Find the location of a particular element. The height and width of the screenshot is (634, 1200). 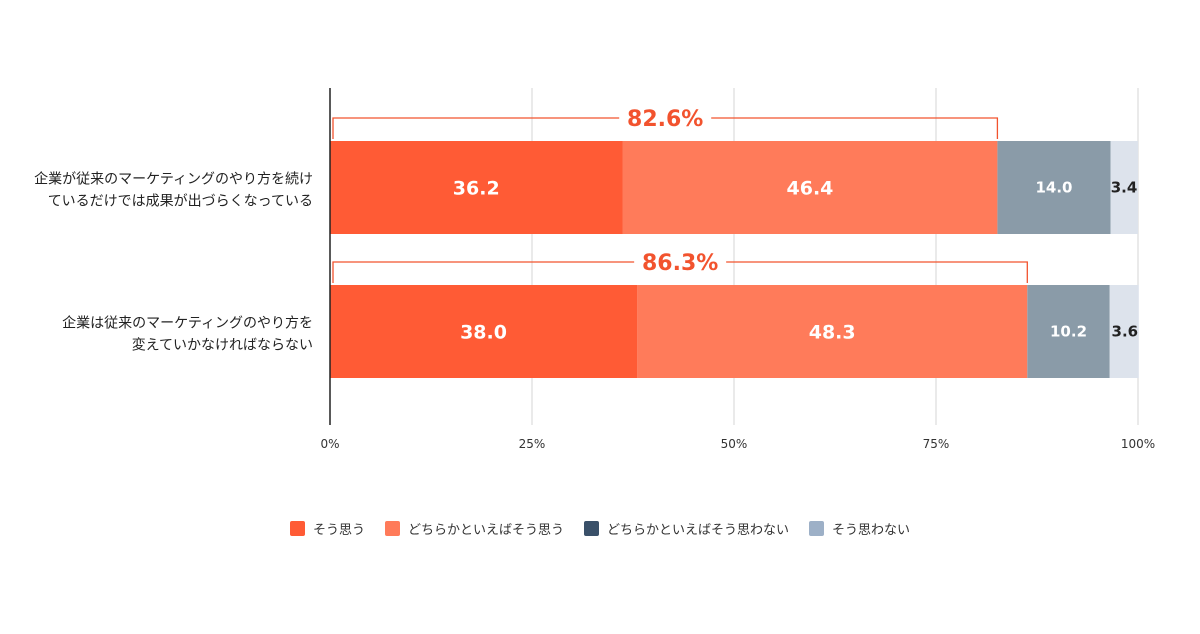

data-label: 14.0 is located at coordinates (1053, 188).